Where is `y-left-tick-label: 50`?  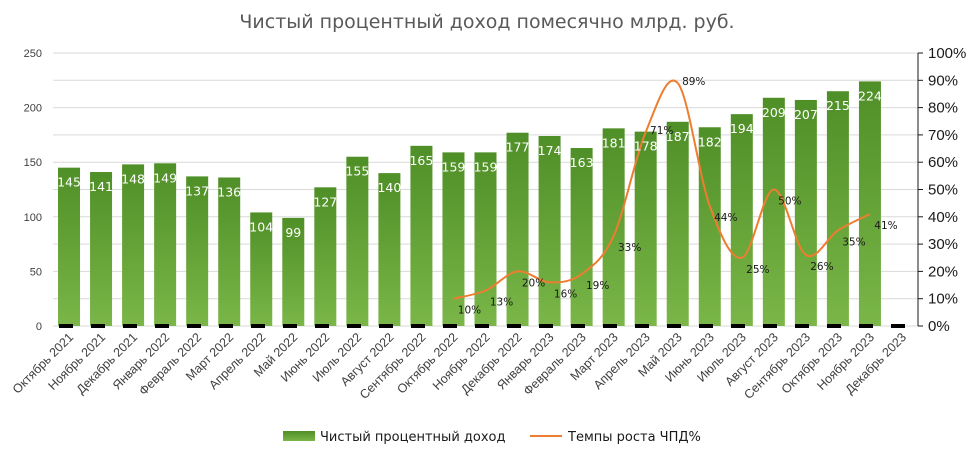 y-left-tick-label: 50 is located at coordinates (36, 272).